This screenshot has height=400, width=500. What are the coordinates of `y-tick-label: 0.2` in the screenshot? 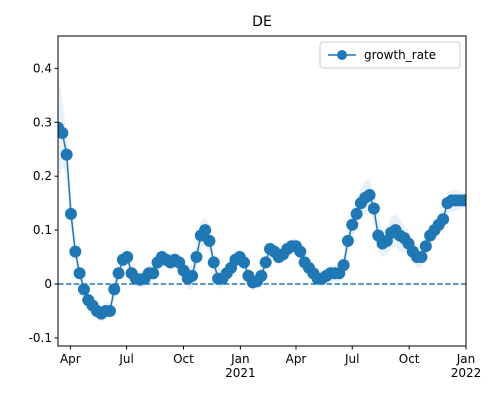 It's located at (42, 176).